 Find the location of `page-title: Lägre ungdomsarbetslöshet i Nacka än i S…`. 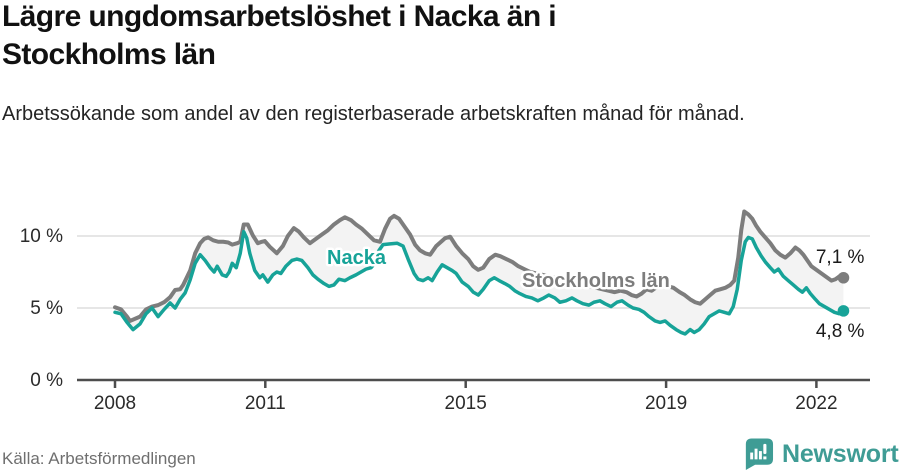

page-title: Lägre ungdomsarbetslöshet i Nacka än i S… is located at coordinates (279, 35).